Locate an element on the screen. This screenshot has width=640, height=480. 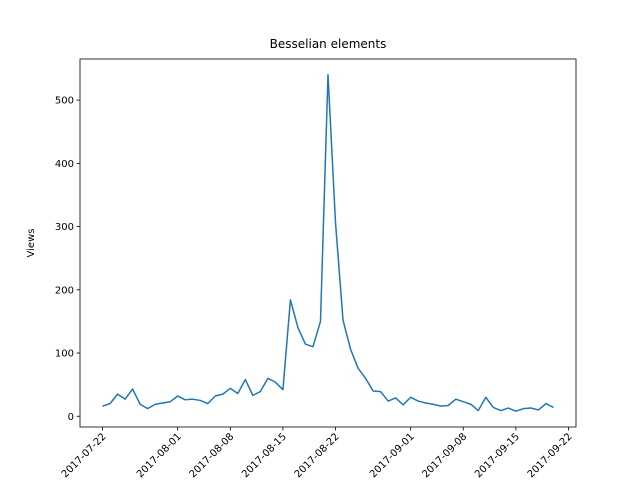
y-tick-label: 0 is located at coordinates (71, 417).